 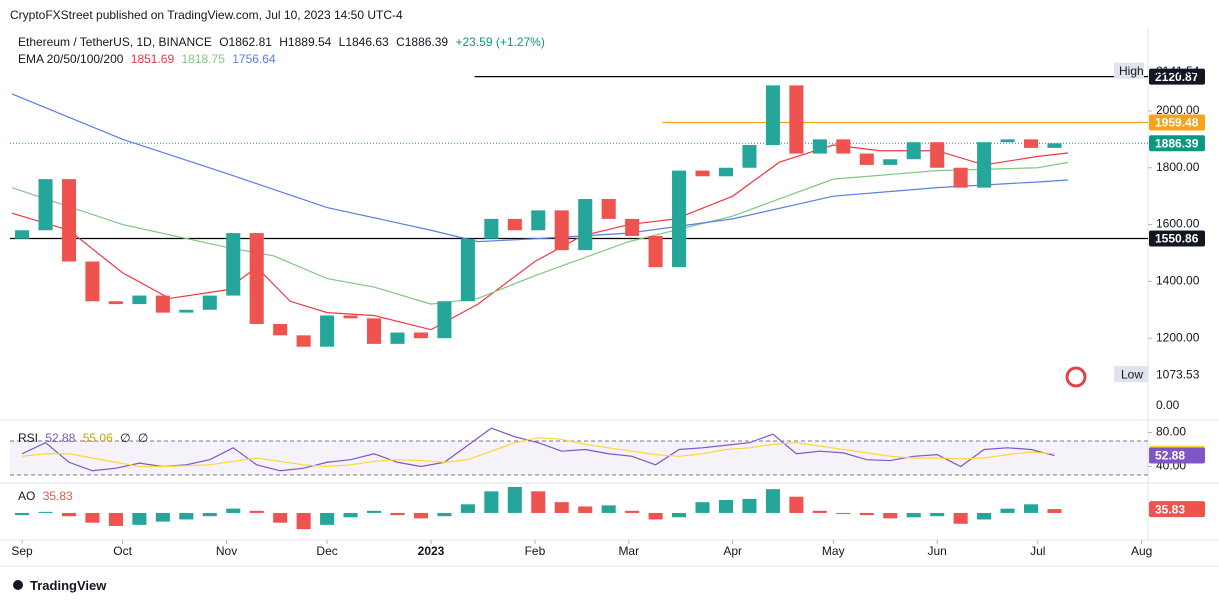 What do you see at coordinates (97, 438) in the screenshot?
I see `rsi-ma-value: 55.06` at bounding box center [97, 438].